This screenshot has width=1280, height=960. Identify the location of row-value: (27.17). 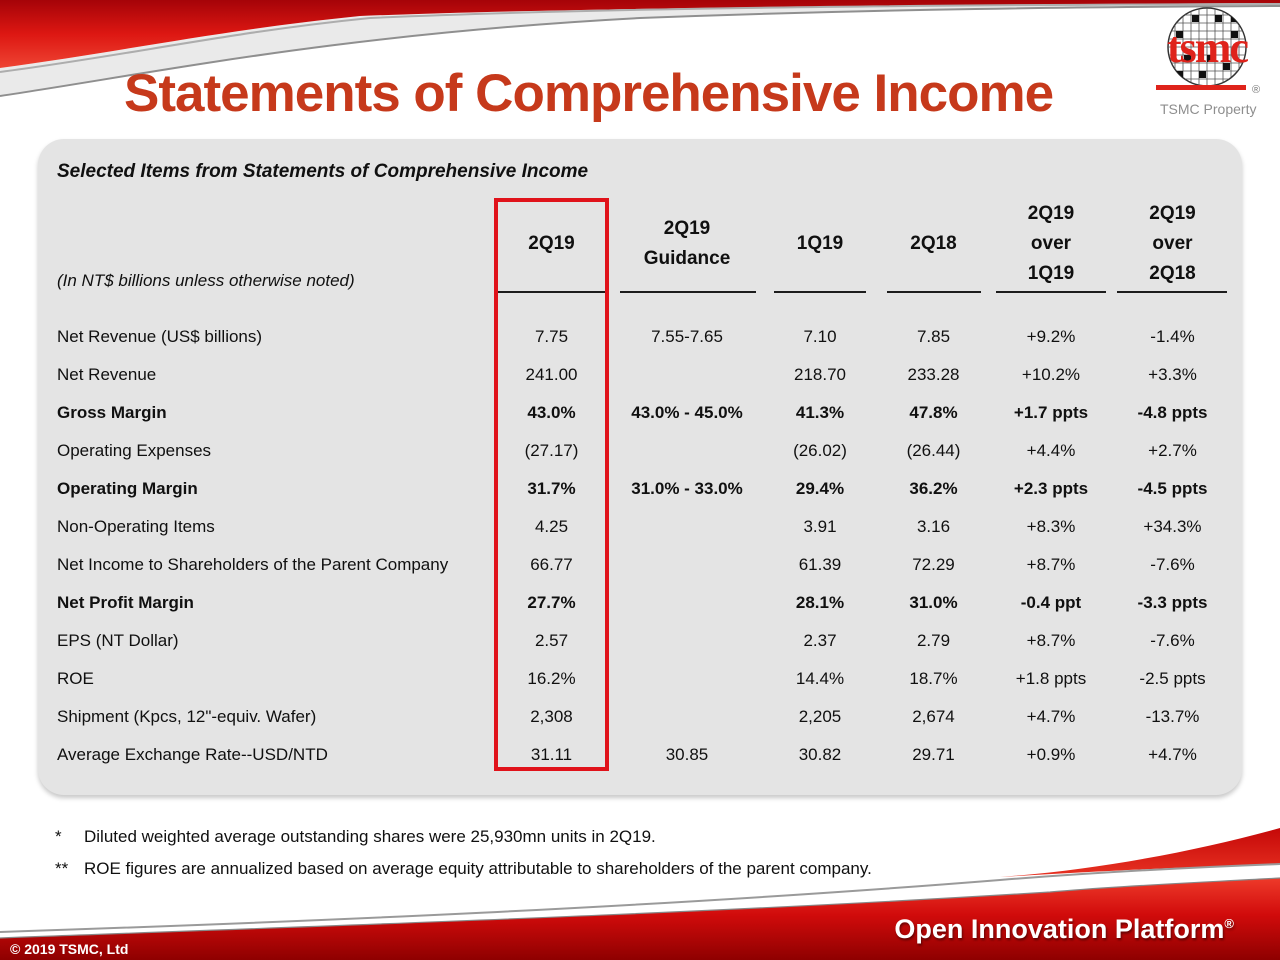
(551, 450).